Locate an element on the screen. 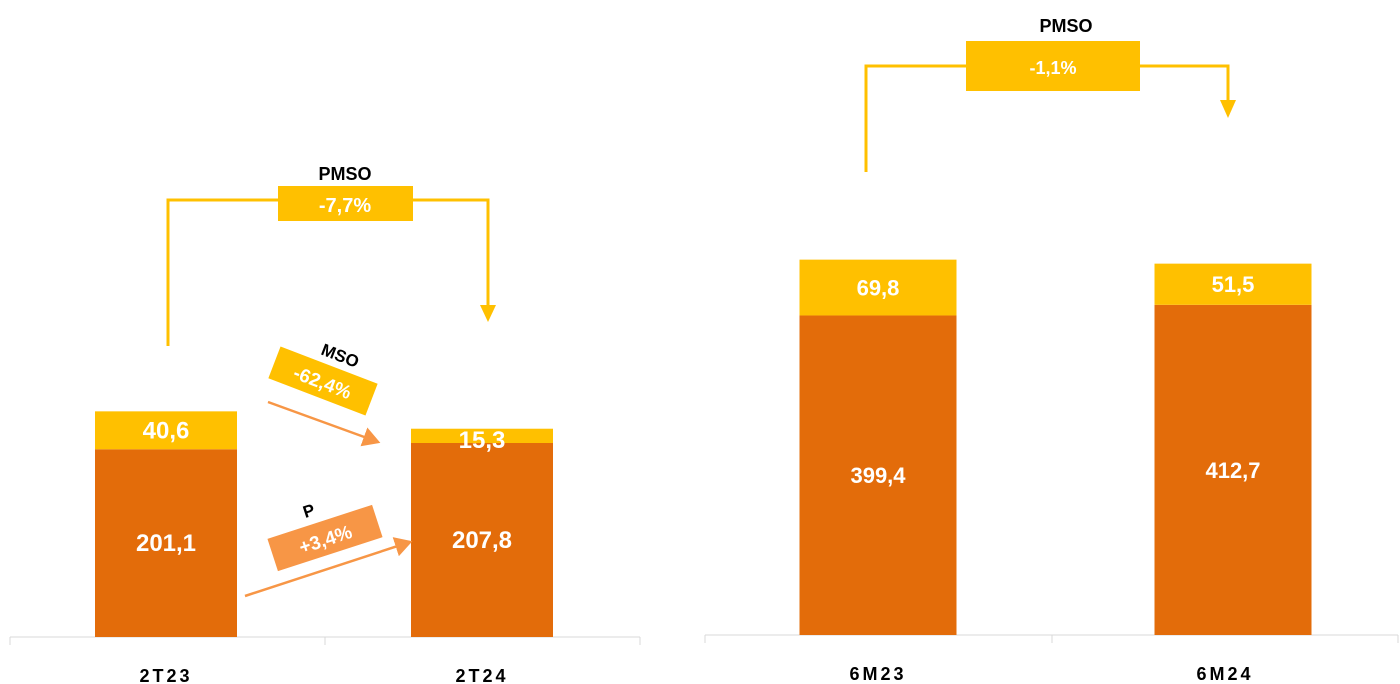 This screenshot has height=684, width=1400. category-label-2t23: 2T23 is located at coordinates (165, 675).